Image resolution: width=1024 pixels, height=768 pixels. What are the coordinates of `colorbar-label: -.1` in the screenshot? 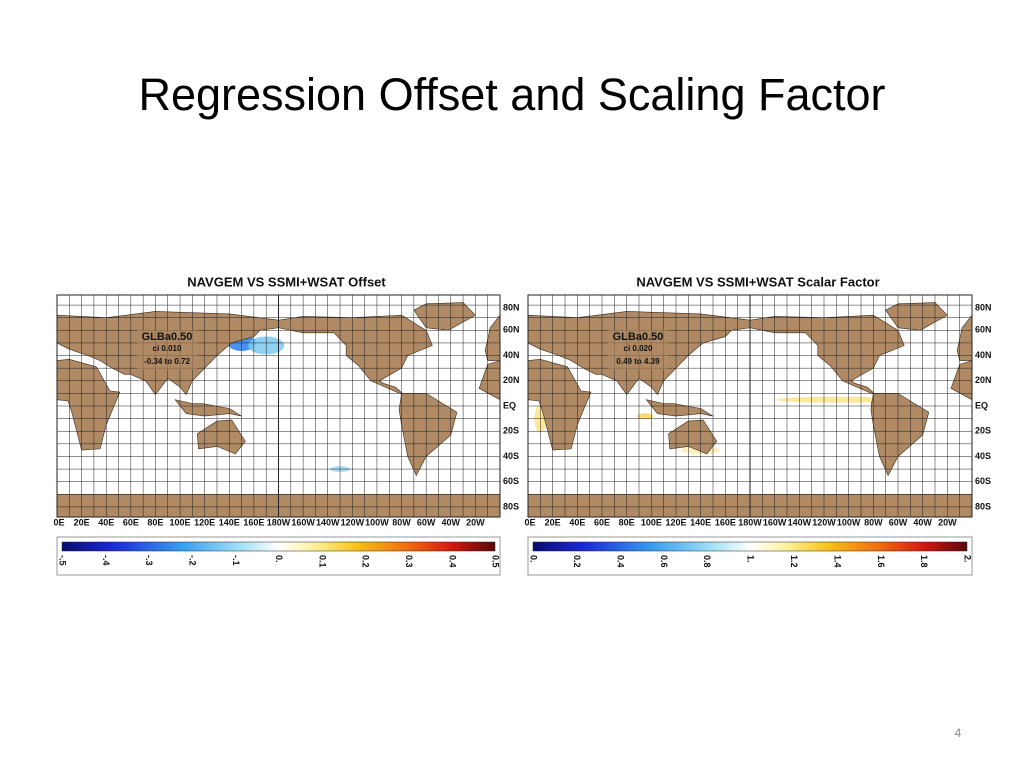 It's located at (236, 560).